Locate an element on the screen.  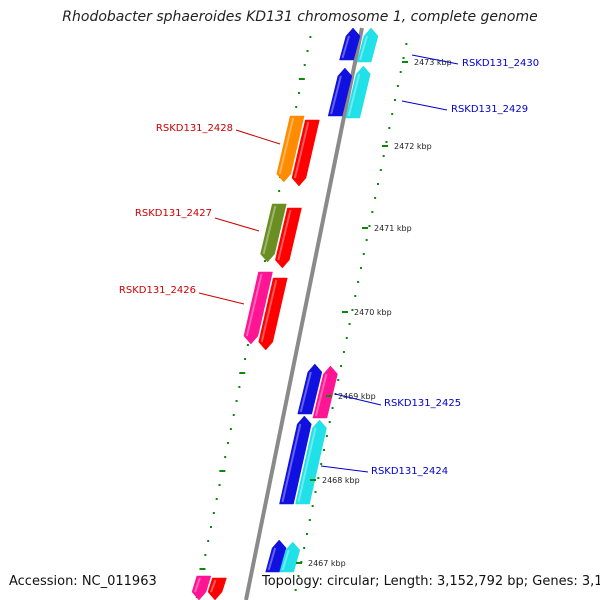
gene-label-rskd131_2429: RSKD131_2429 is located at coordinates (489, 109).